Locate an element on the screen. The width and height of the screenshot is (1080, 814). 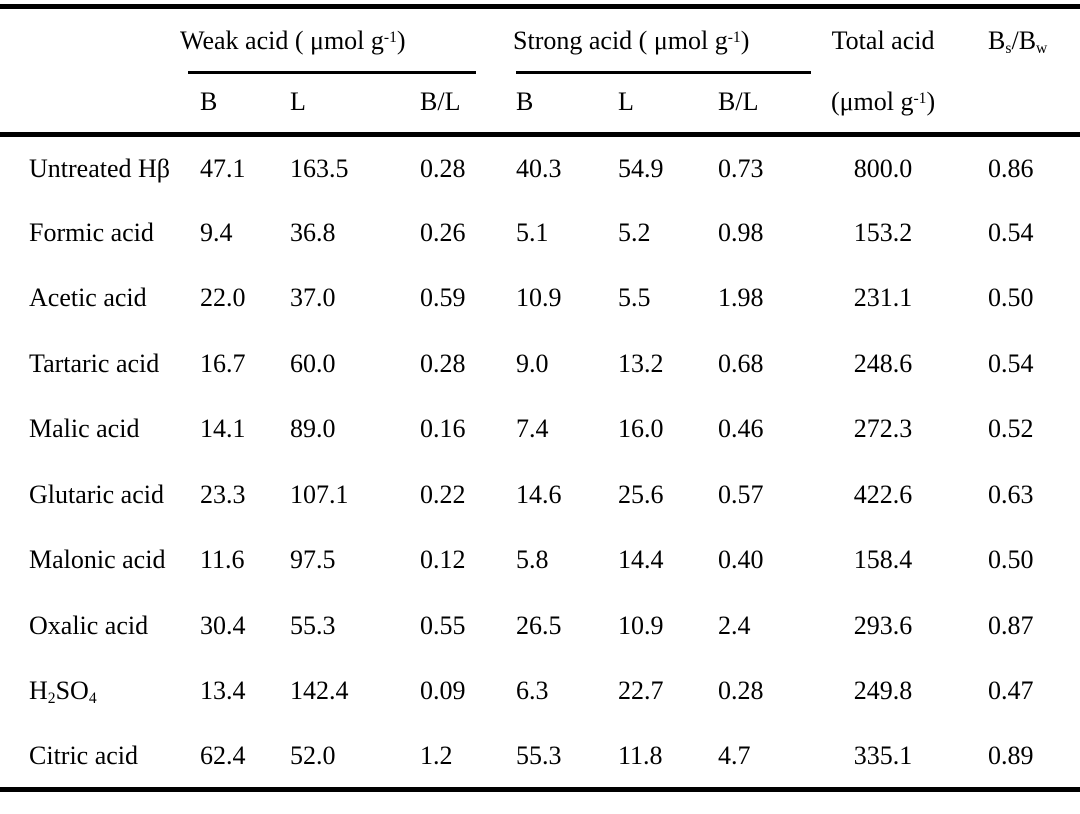
cell-strong-l: 5.5 is located at coordinates (634, 298).